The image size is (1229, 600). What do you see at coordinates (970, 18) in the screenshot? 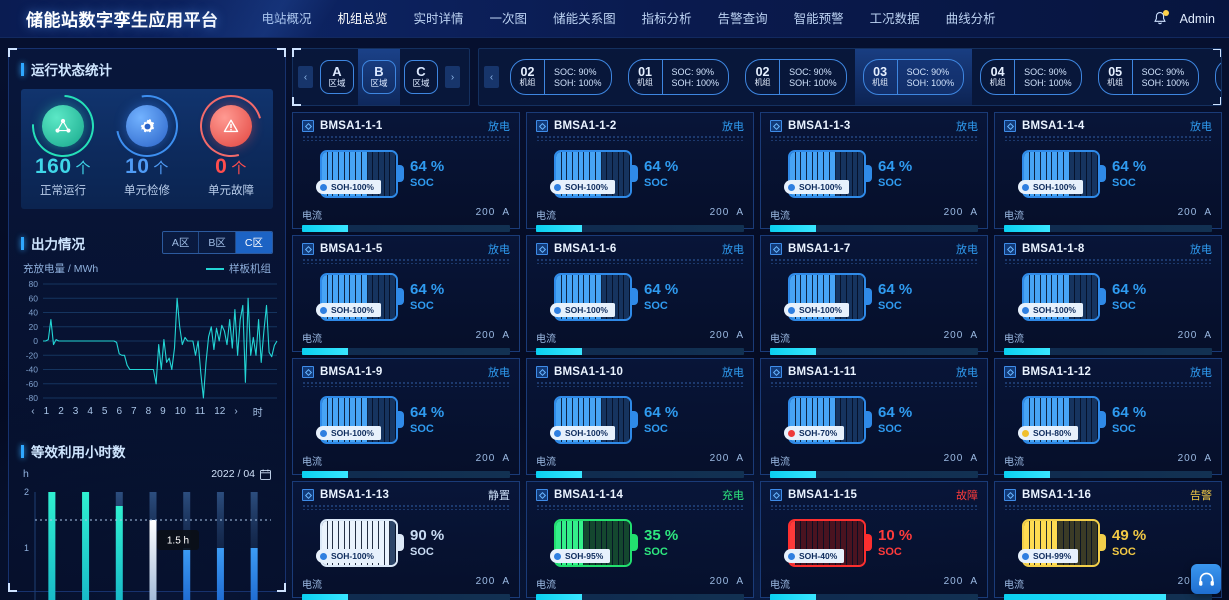
I see `nav-item-10: 曲线分析` at bounding box center [970, 18].